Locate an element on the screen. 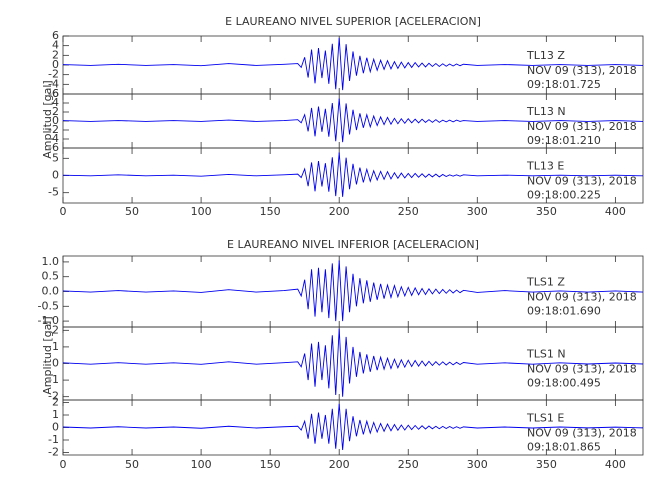 Image resolution: width=650 pixels, height=500 pixels. trace-time: 09:18:01.865 is located at coordinates (564, 447).